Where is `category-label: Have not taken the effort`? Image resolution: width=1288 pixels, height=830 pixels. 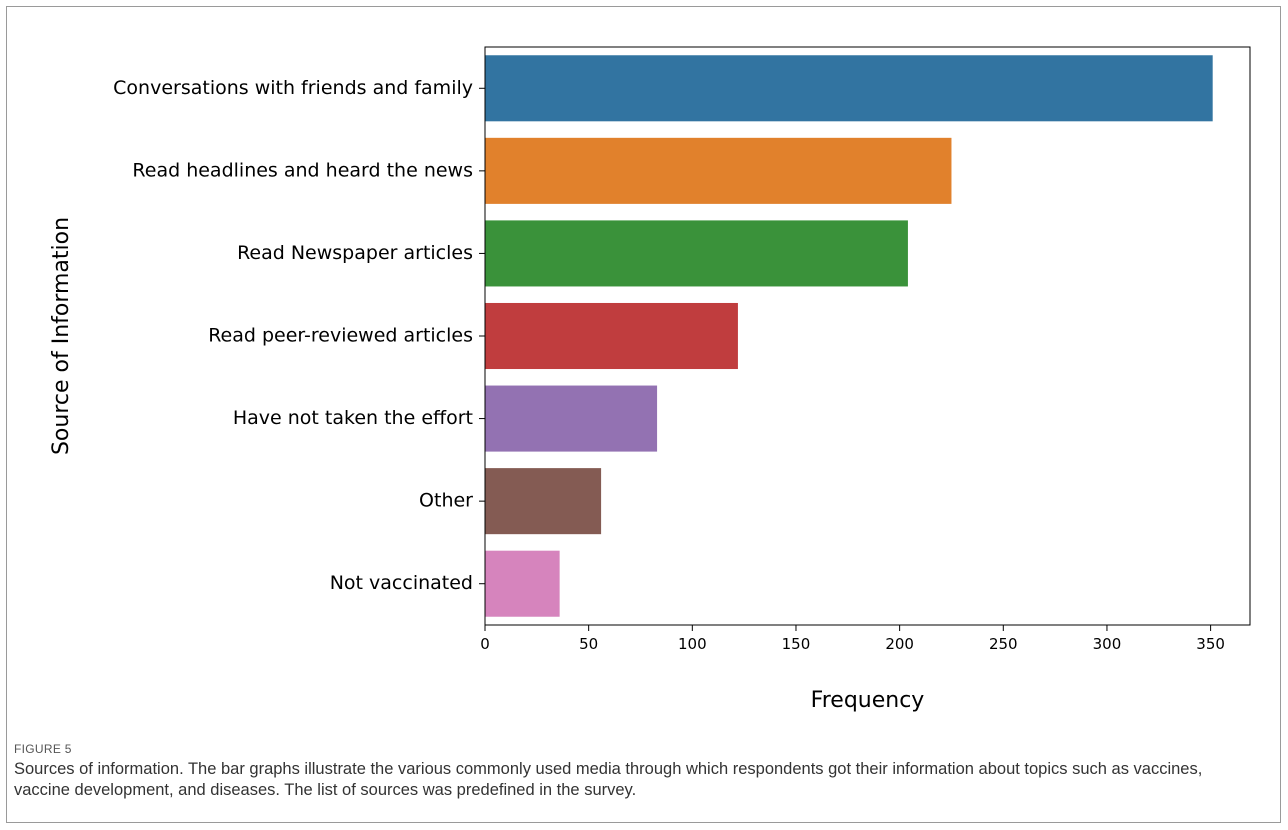
category-label: Have not taken the effort is located at coordinates (353, 418).